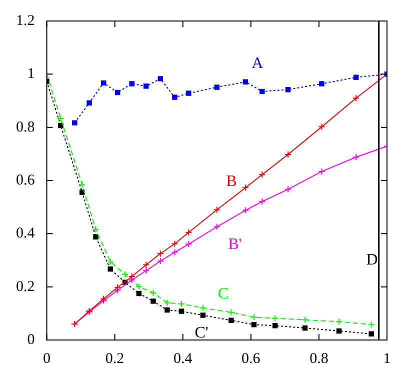 Image resolution: width=405 pixels, height=384 pixels. Describe the element at coordinates (372, 259) in the screenshot. I see `ref-line-label: D` at that location.